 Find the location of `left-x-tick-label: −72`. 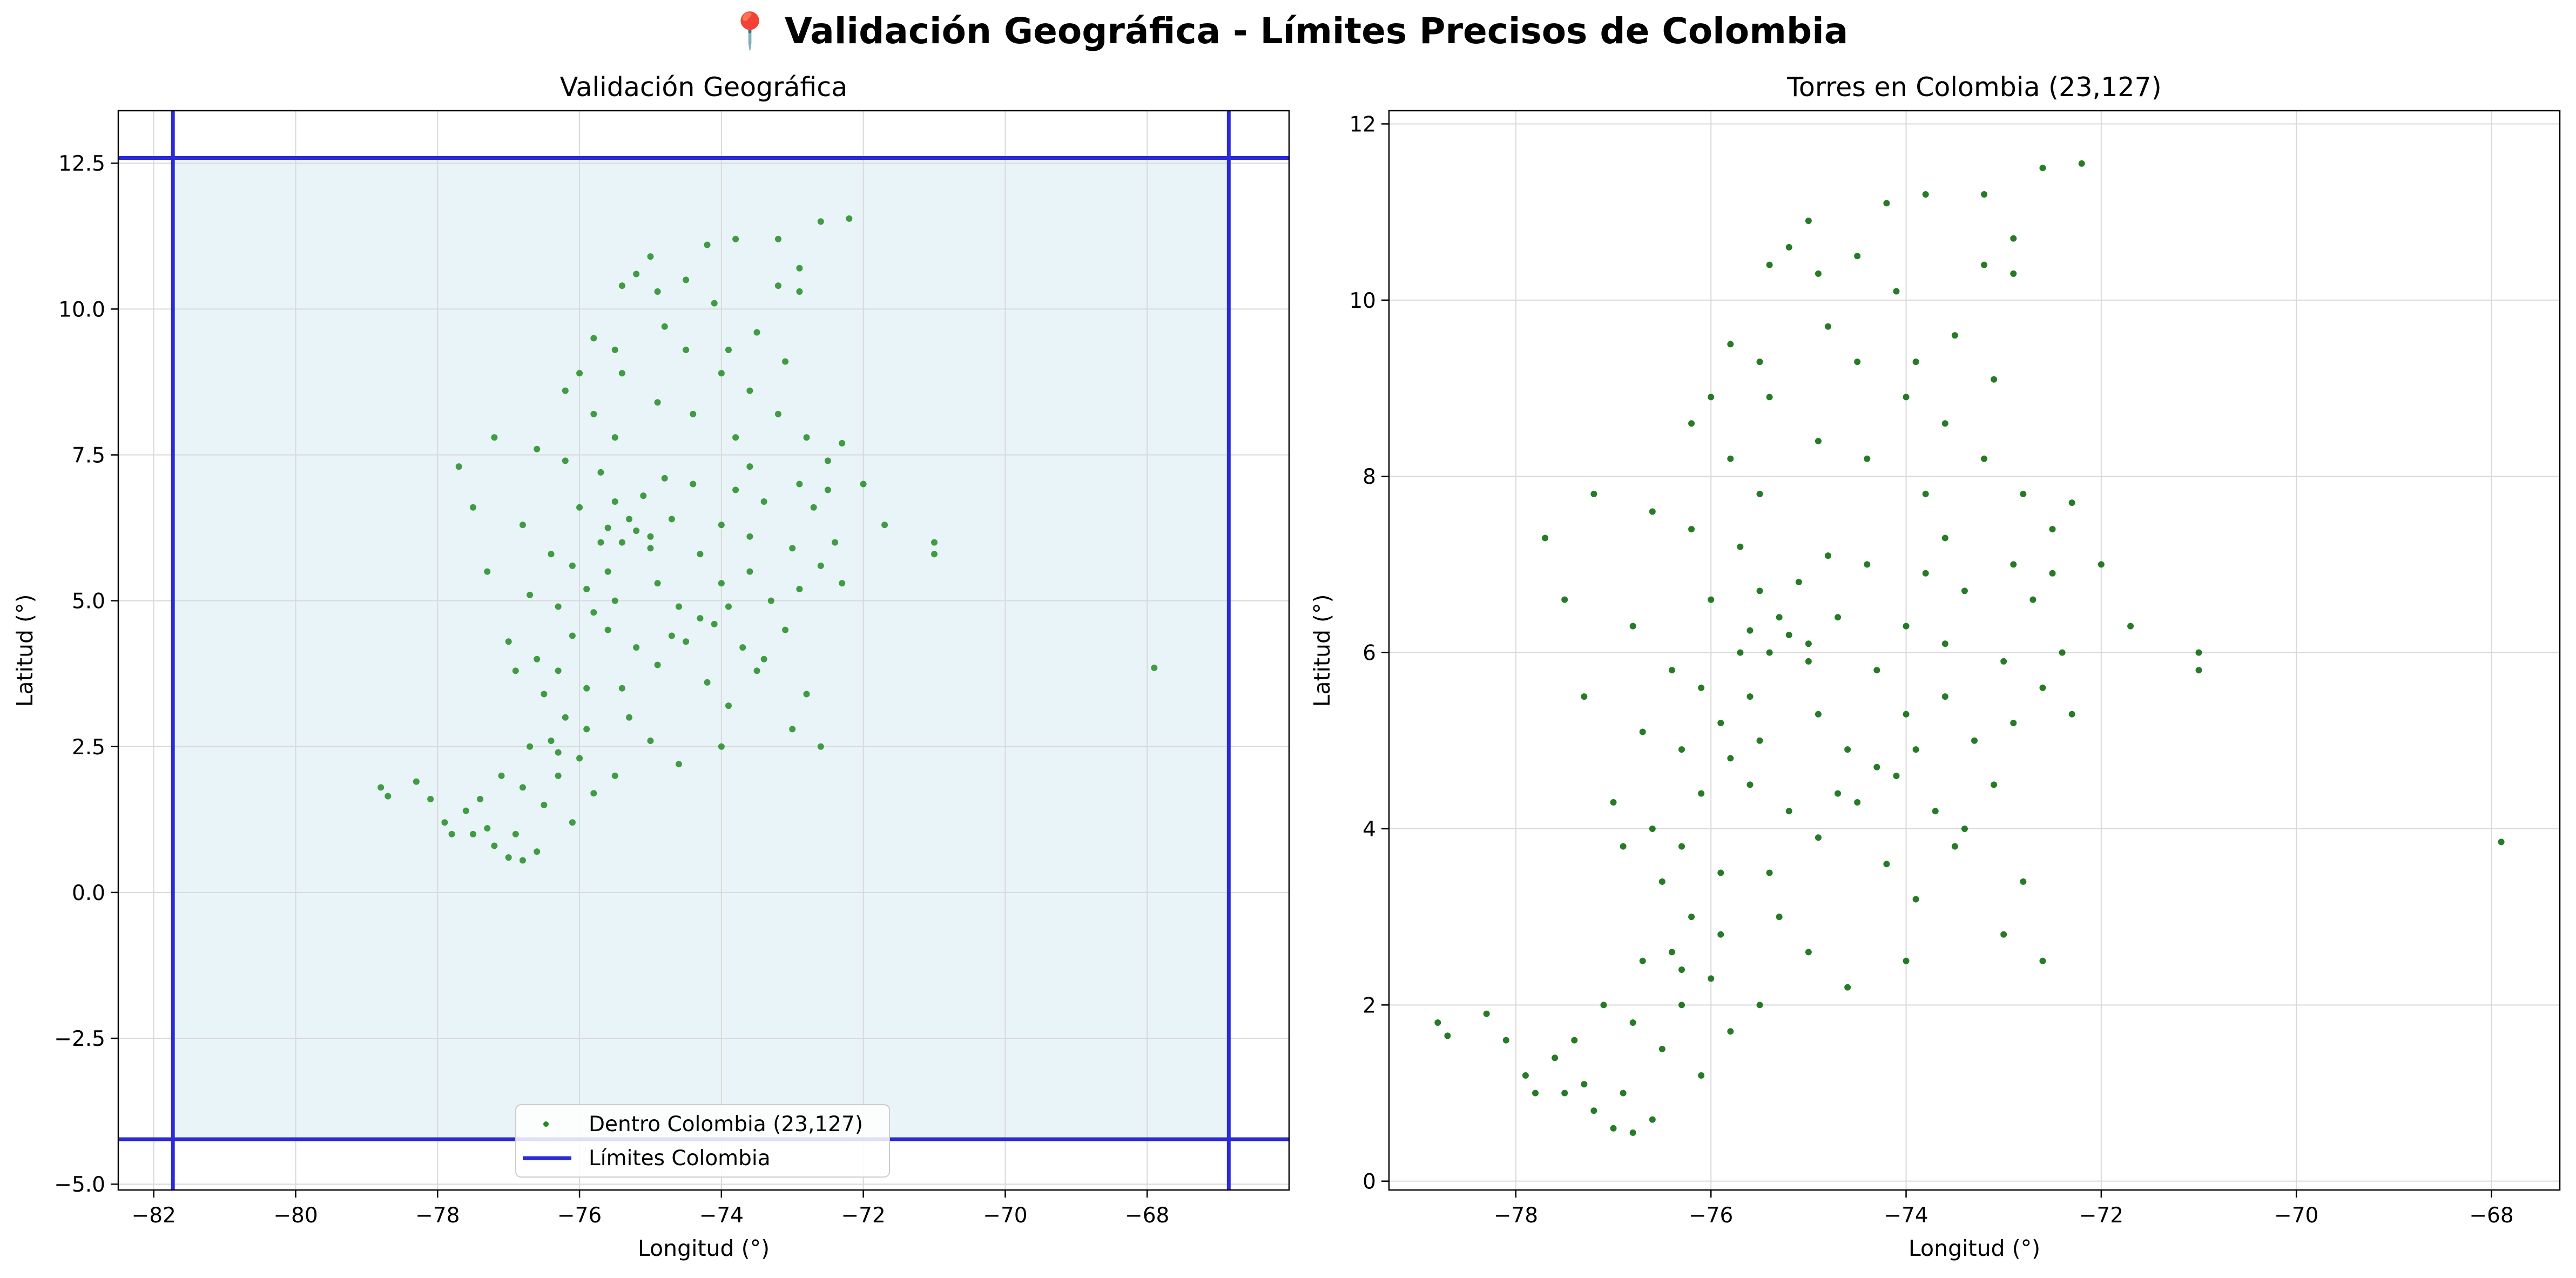

left-x-tick-label: −72 is located at coordinates (863, 1215).